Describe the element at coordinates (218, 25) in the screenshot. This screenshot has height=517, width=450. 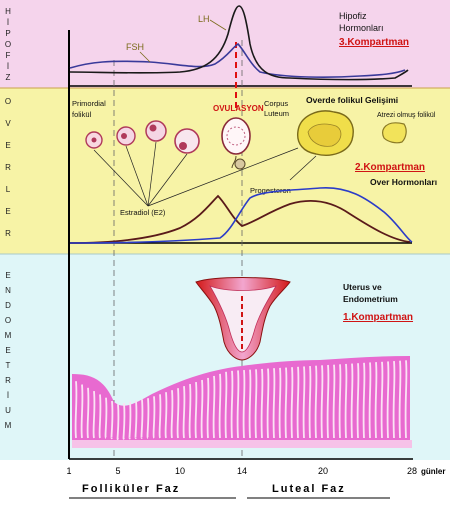
I see `lh-pointer` at that location.